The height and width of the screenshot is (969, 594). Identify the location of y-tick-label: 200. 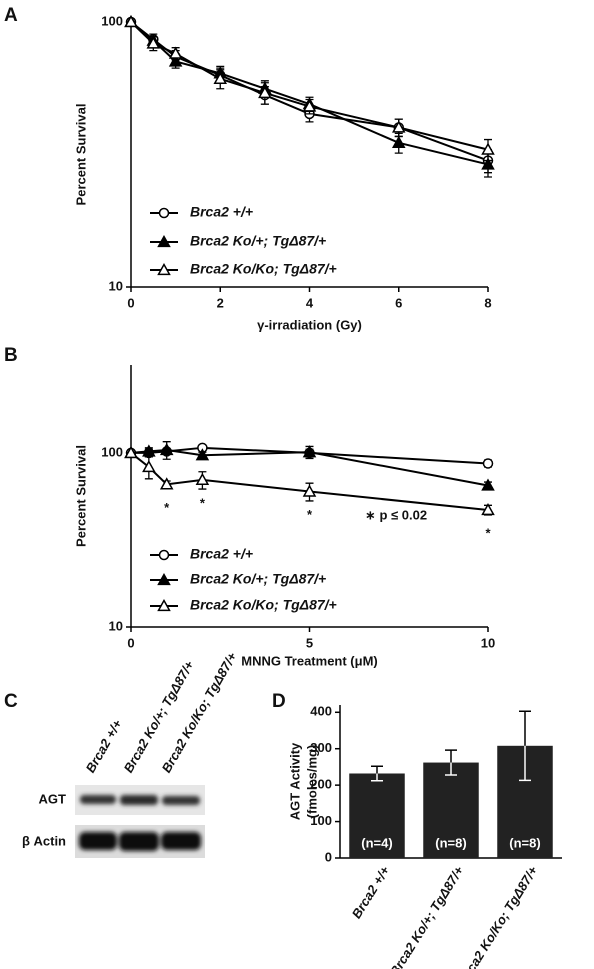
(321, 784).